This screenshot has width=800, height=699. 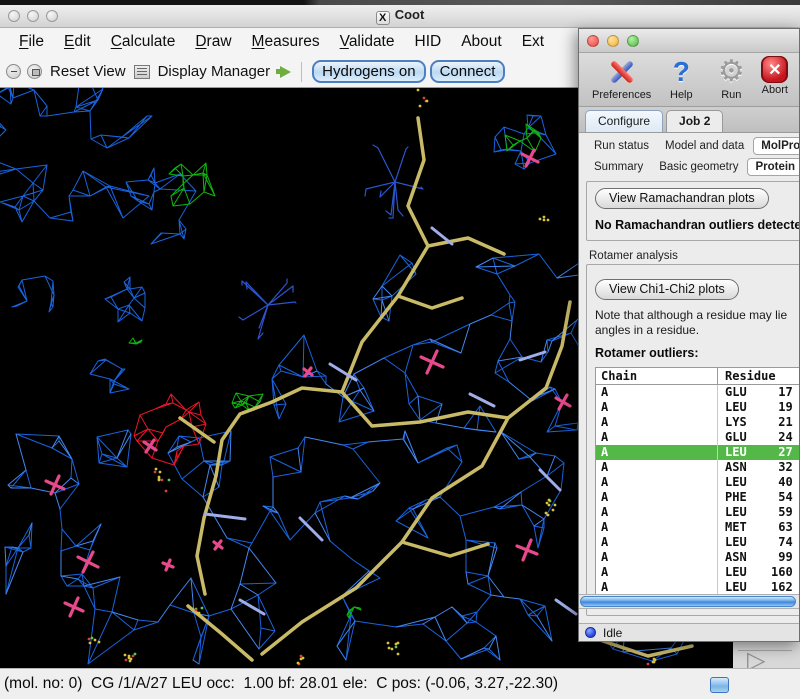 I want to click on tab-run-status: Run status, so click(x=621, y=146).